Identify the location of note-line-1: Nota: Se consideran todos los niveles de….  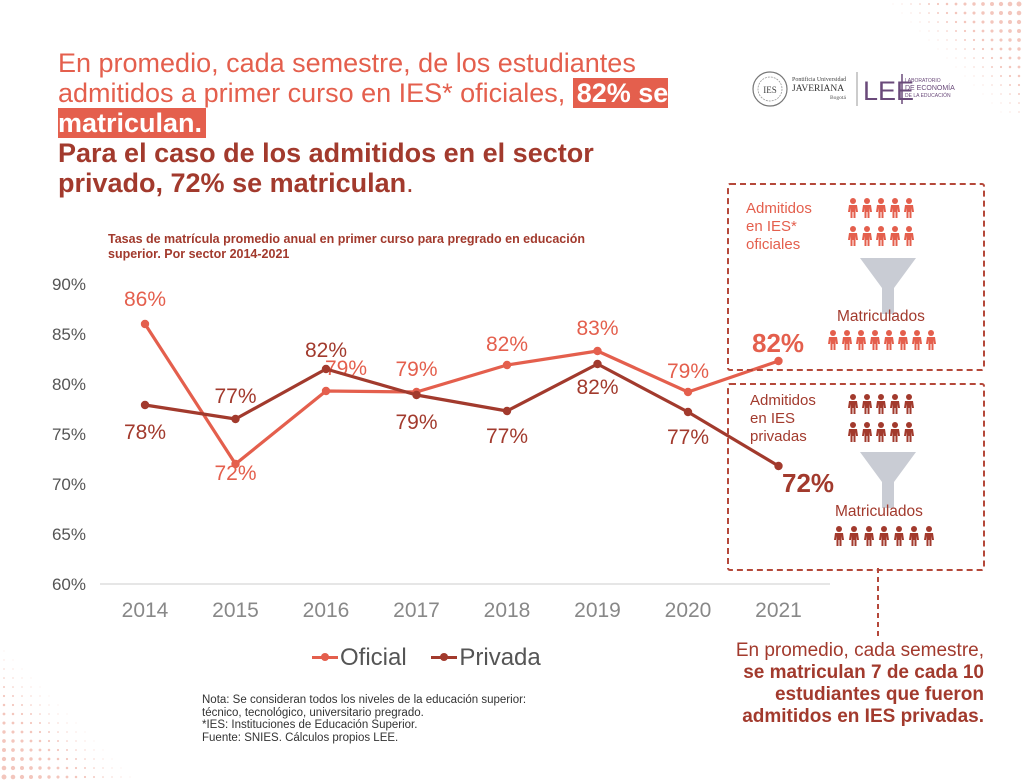
(364, 700).